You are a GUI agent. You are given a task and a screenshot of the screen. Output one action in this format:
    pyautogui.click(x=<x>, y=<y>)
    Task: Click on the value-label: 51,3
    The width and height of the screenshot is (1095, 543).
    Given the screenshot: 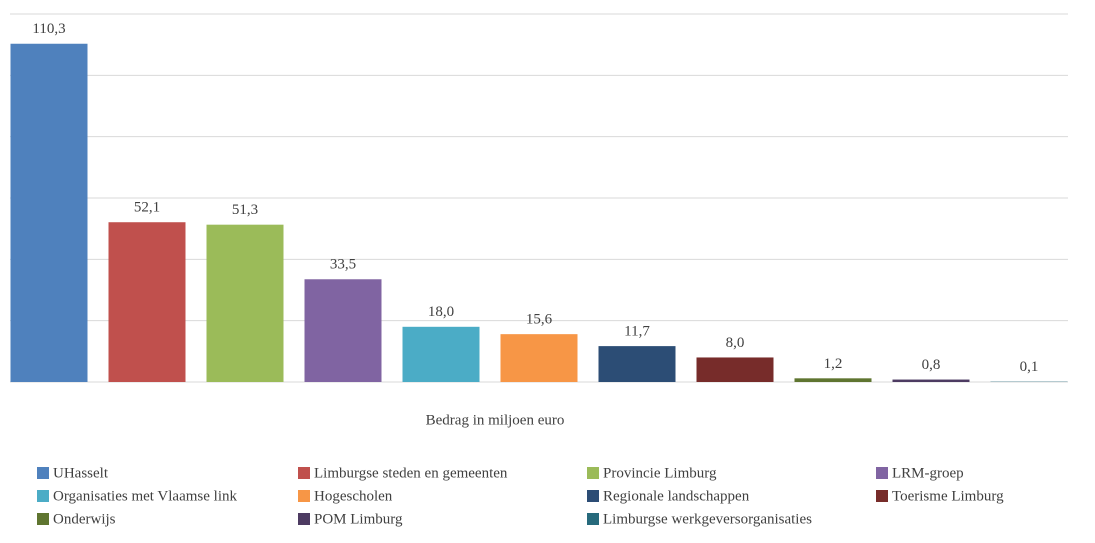 What is the action you would take?
    pyautogui.click(x=245, y=210)
    